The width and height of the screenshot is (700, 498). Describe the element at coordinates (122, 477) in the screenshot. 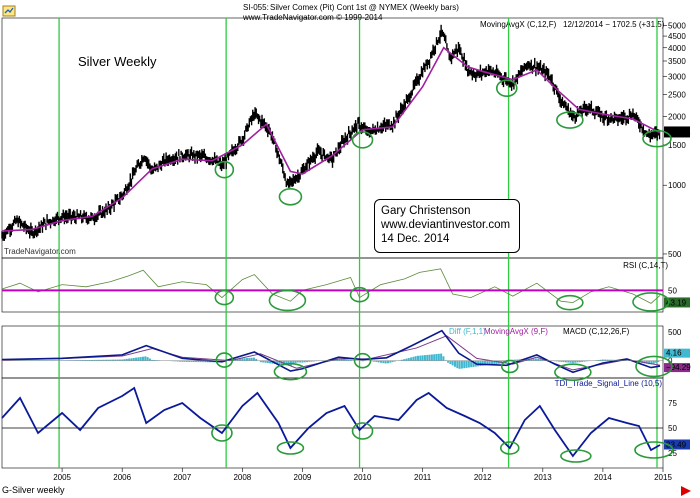

I see `year-label: 2006` at that location.